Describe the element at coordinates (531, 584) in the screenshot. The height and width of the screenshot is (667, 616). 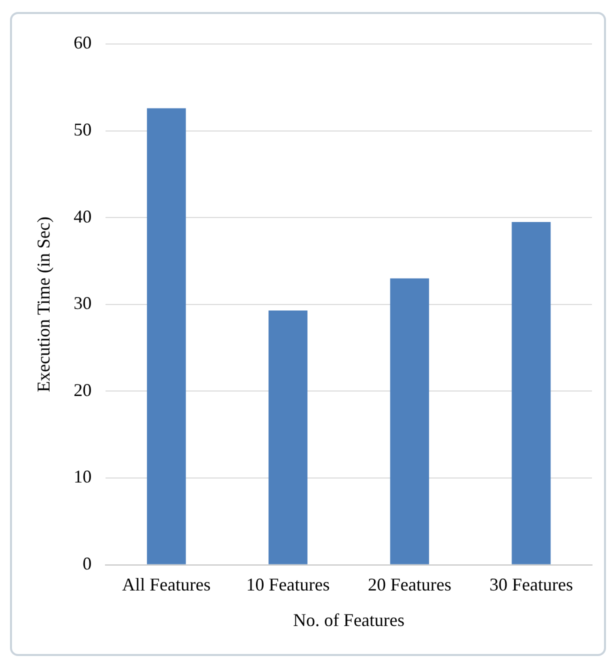
I see `x-tick-label: 30 Features` at that location.